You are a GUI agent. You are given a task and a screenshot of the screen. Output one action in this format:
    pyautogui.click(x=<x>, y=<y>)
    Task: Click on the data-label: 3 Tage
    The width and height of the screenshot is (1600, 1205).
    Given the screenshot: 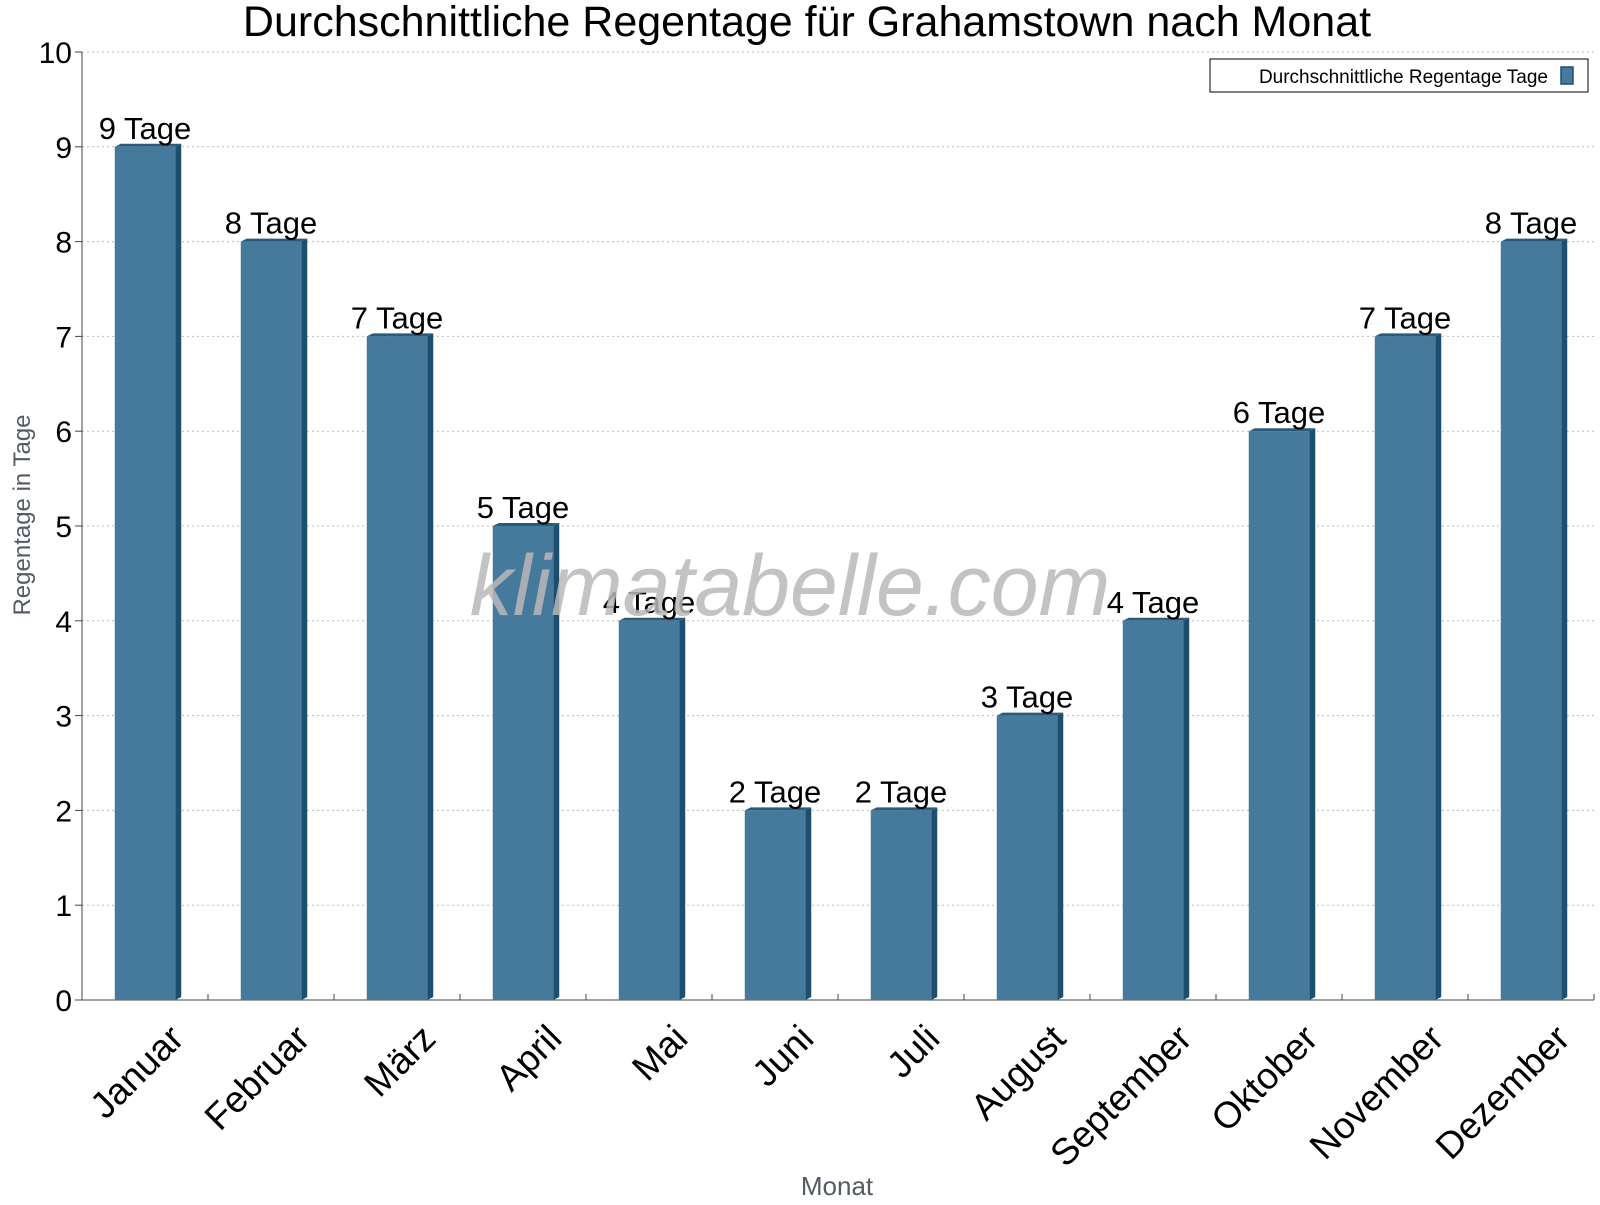 What is the action you would take?
    pyautogui.click(x=1027, y=697)
    